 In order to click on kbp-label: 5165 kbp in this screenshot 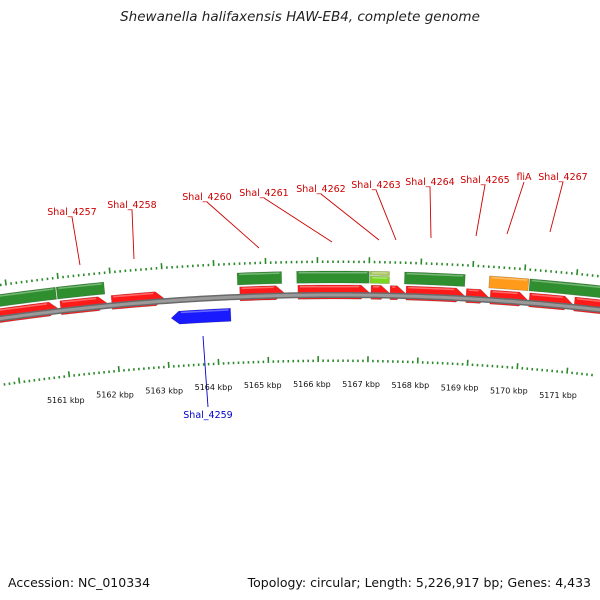, I will do `click(263, 385)`.